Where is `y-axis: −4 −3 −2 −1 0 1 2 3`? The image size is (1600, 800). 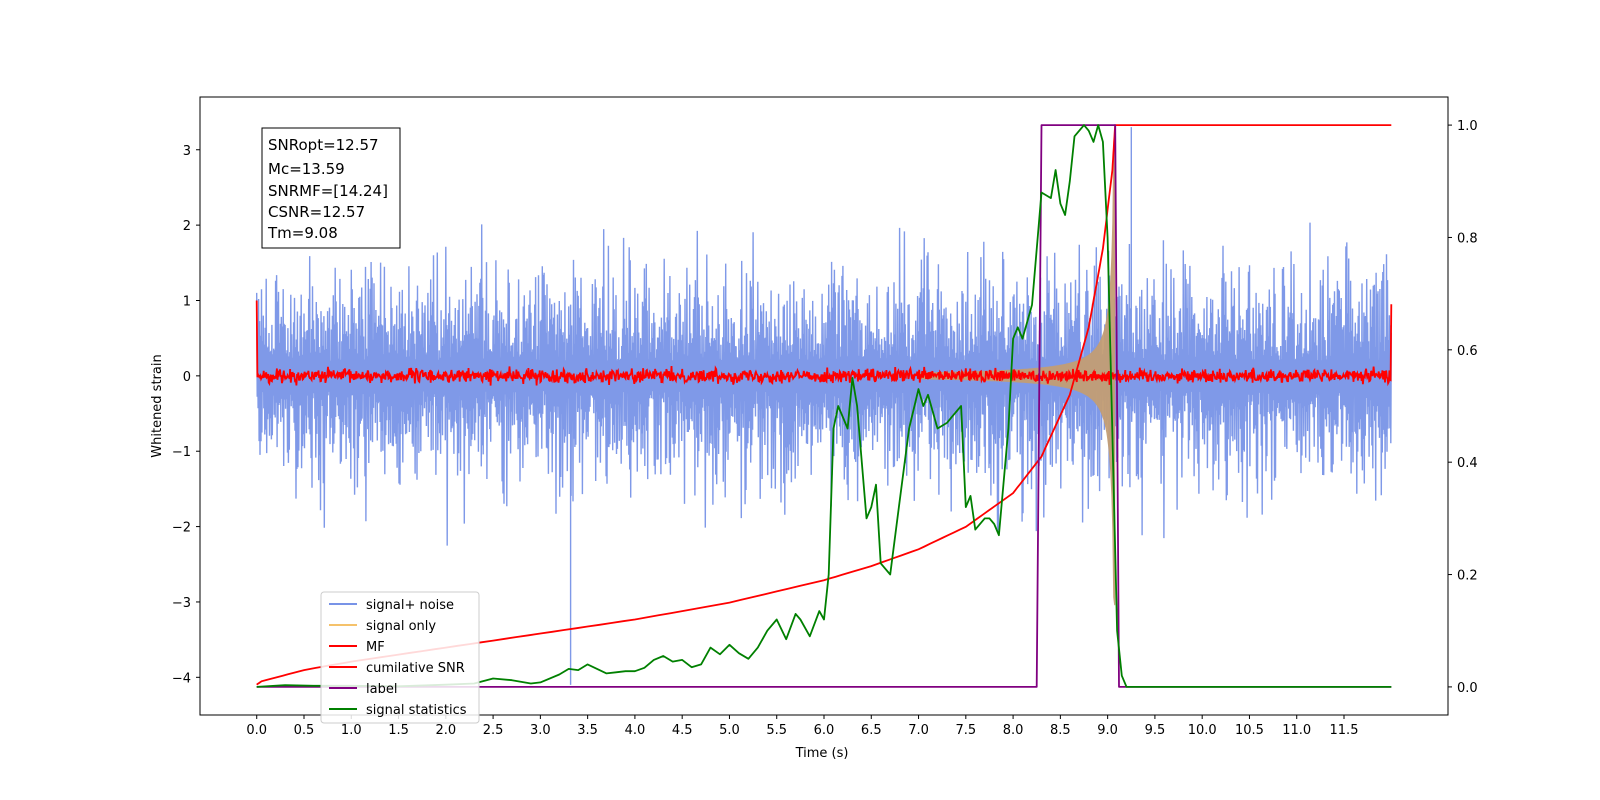
y-axis: −4 −3 −2 −1 0 1 2 3 is located at coordinates (186, 415).